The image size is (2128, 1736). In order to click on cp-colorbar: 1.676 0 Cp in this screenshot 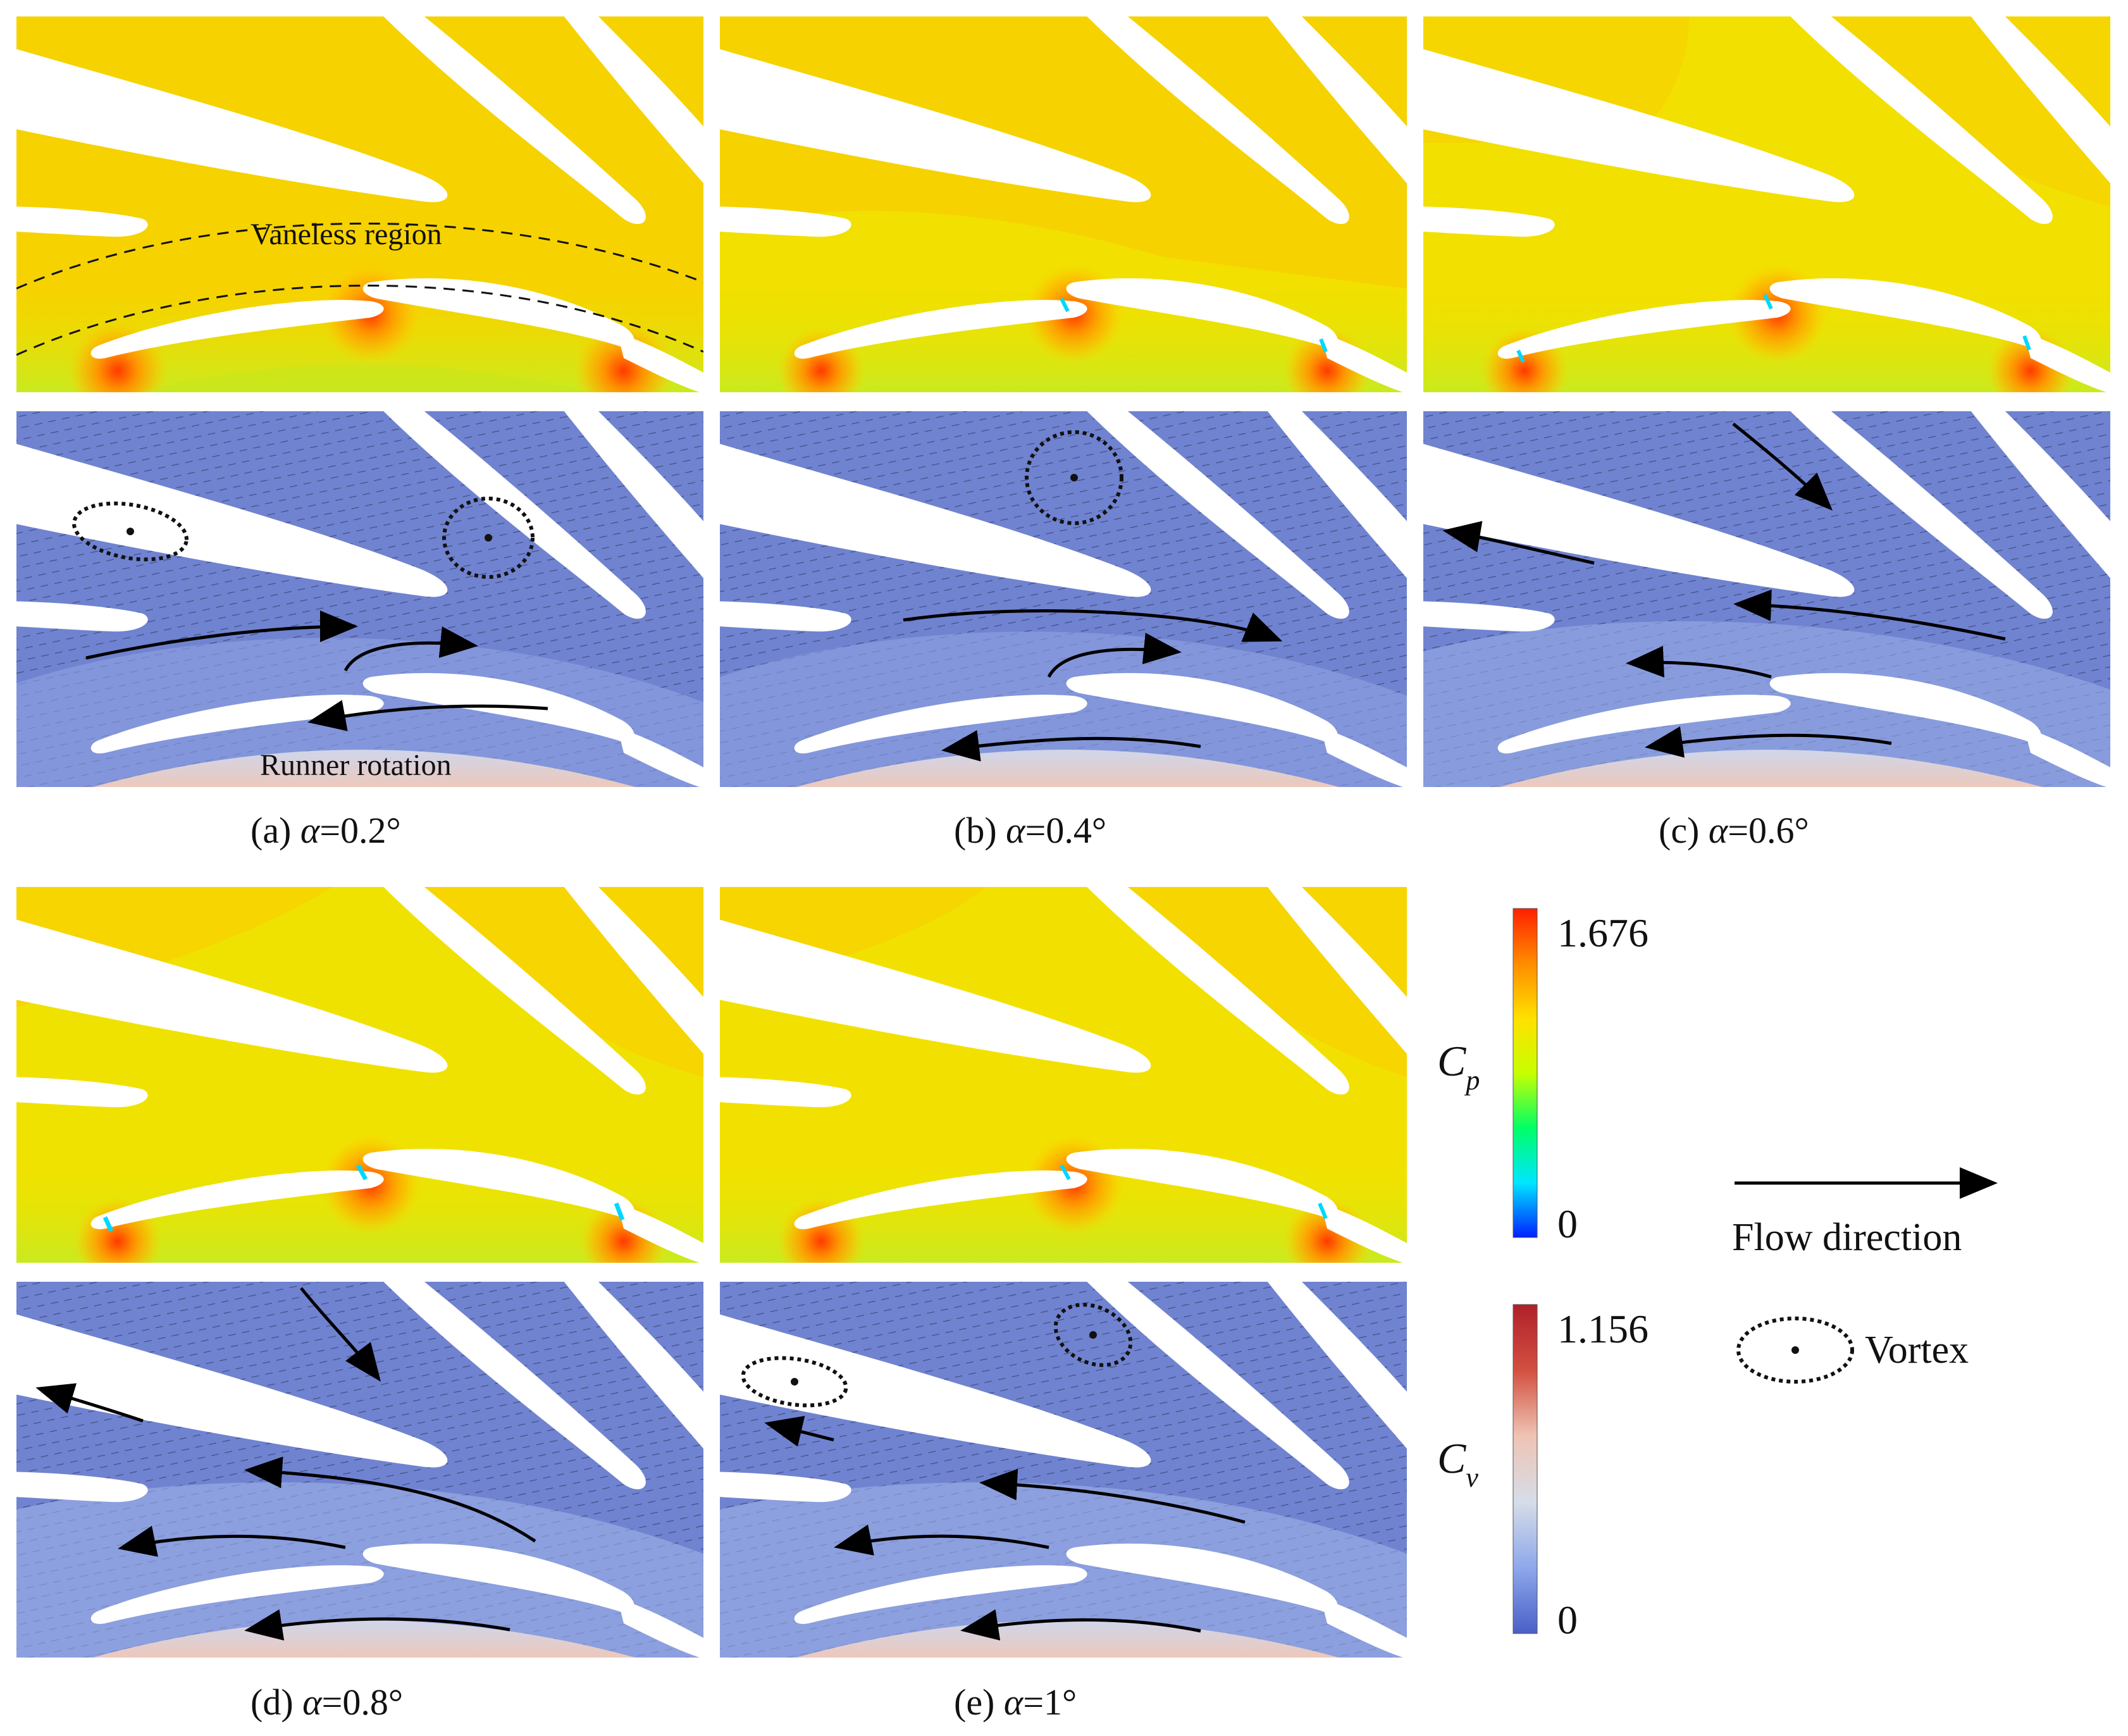, I will do `click(1543, 1077)`.